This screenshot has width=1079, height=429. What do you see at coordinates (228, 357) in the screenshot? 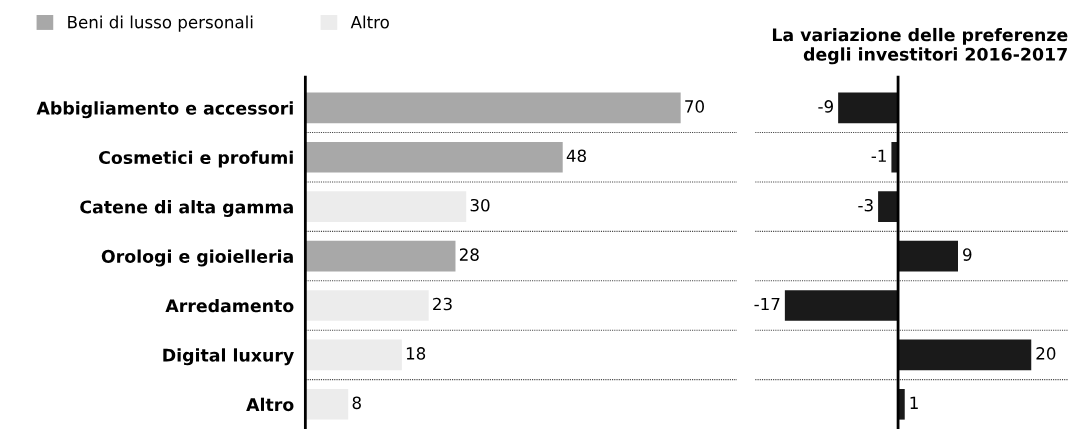
I see `y-tick-label: Digital luxury` at bounding box center [228, 357].